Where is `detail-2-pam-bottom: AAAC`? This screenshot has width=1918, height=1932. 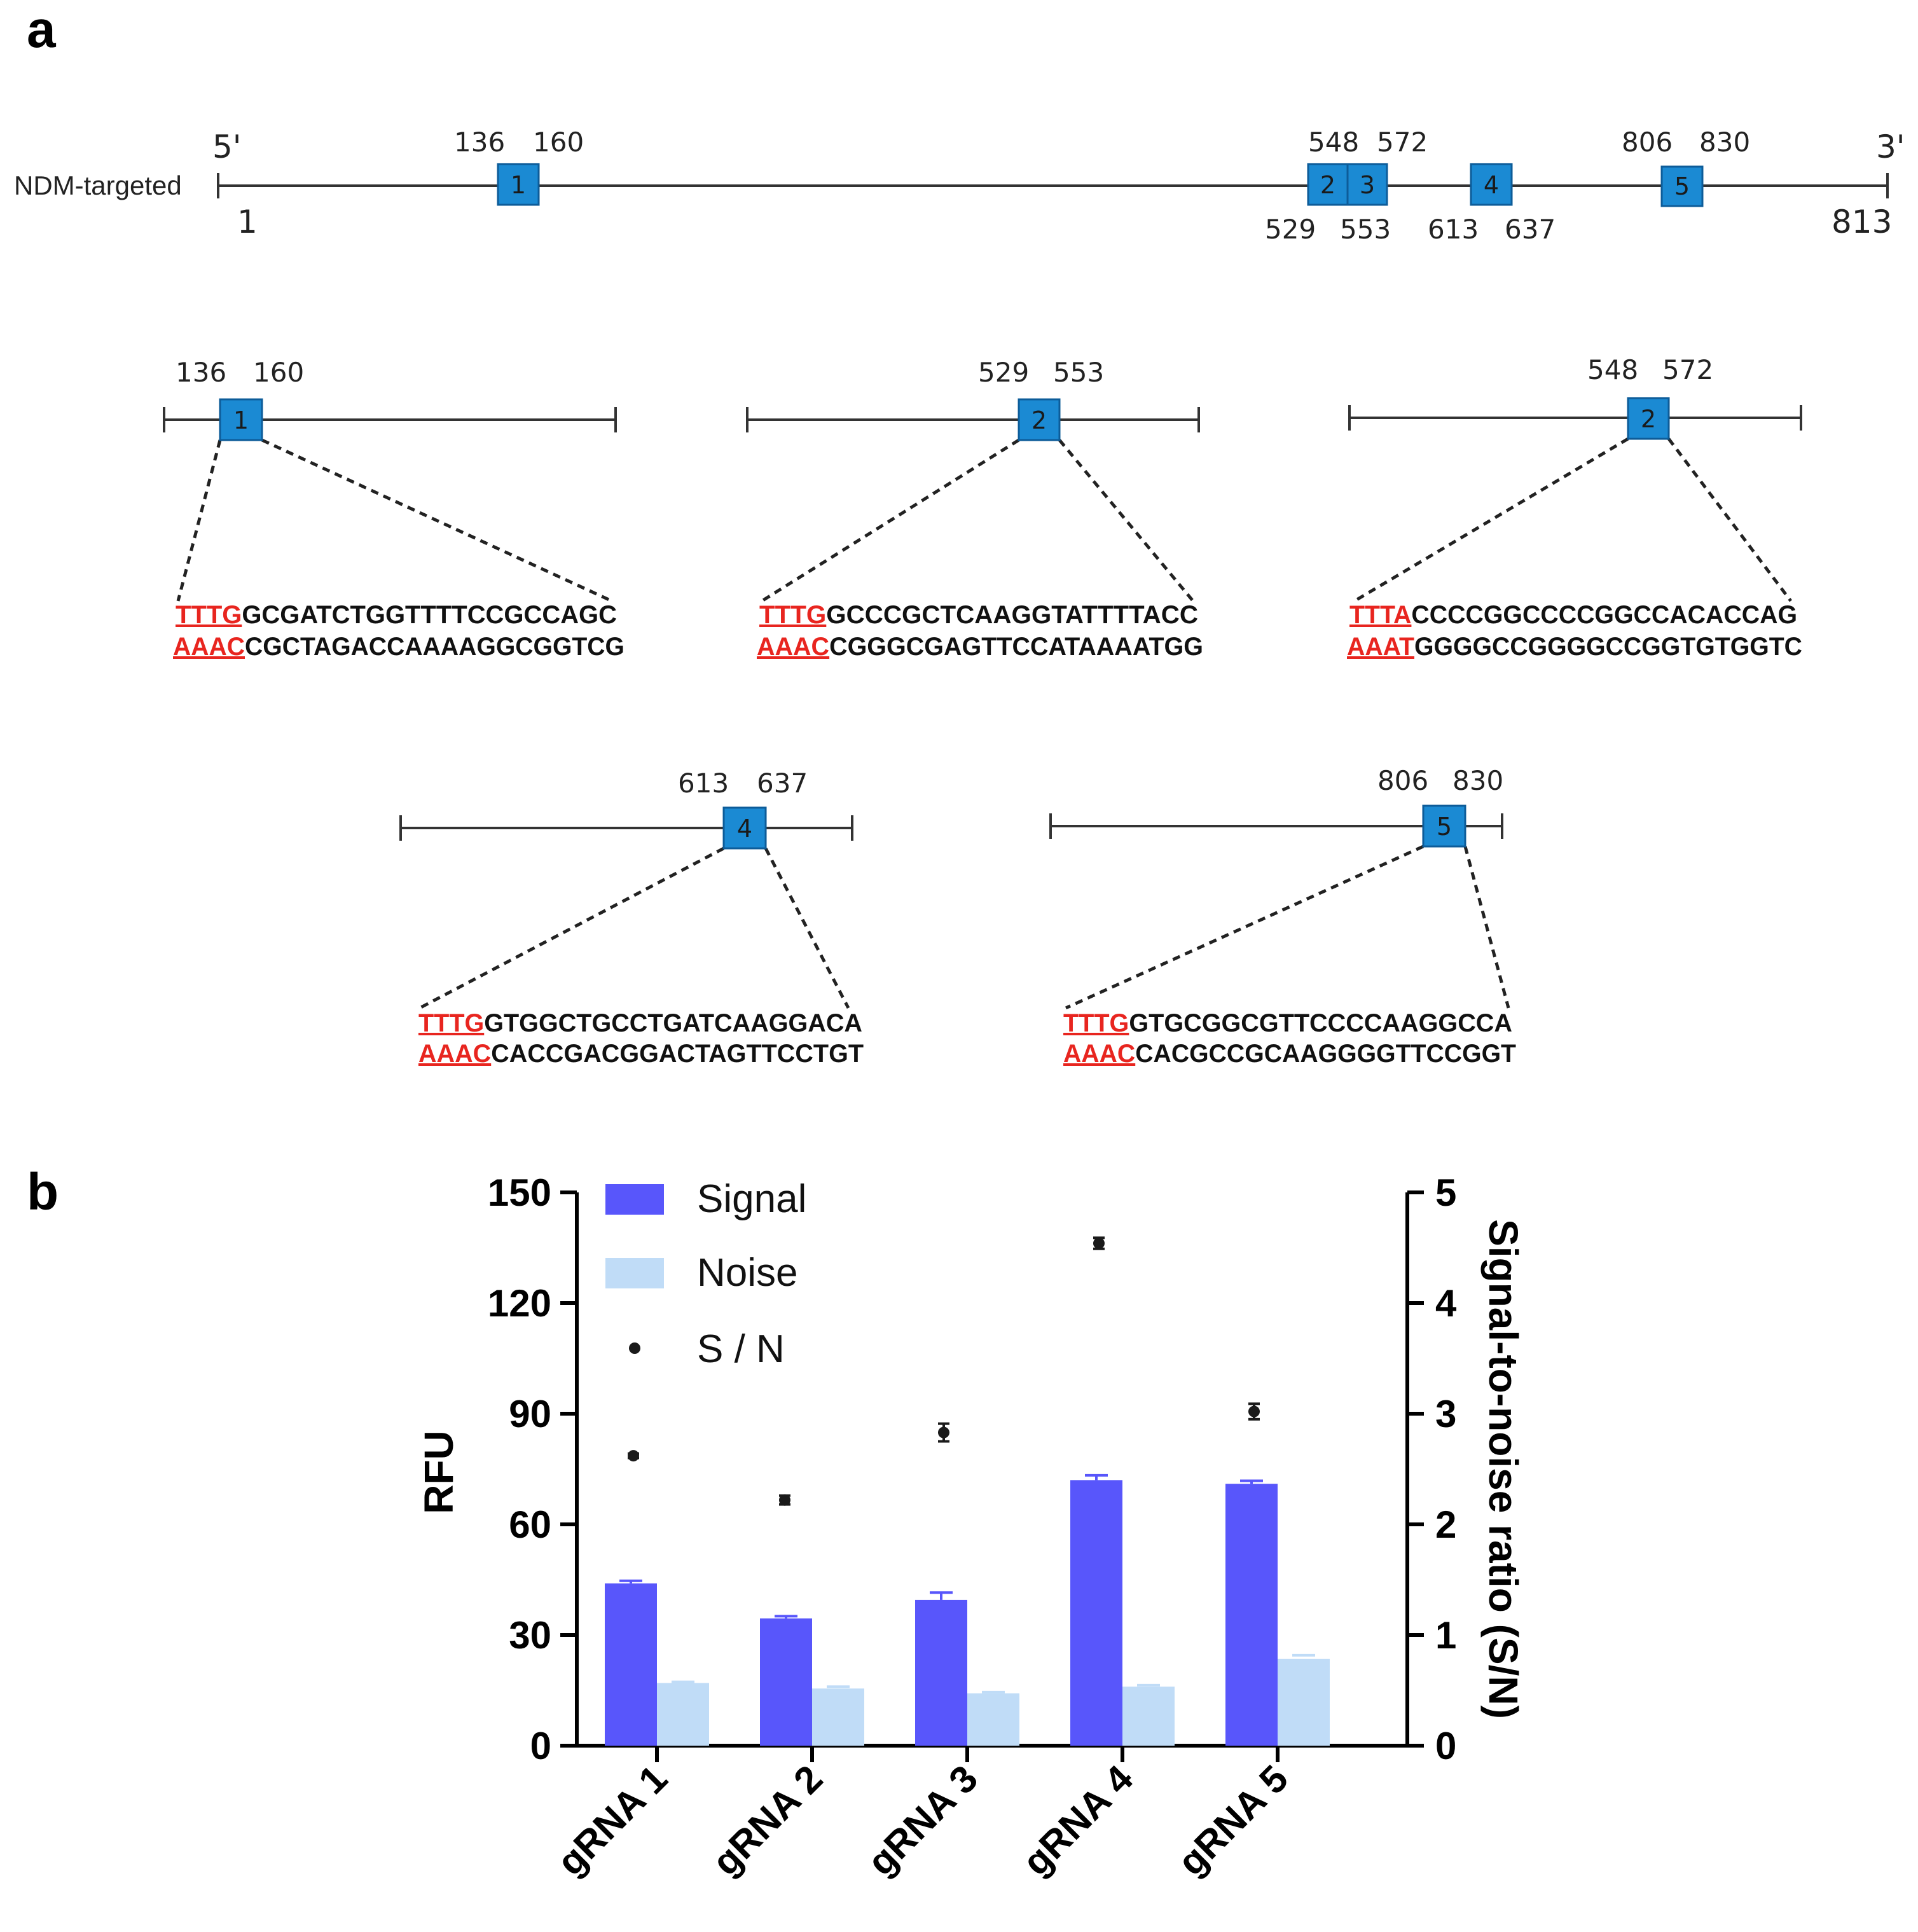 detail-2-pam-bottom: AAAC is located at coordinates (793, 647).